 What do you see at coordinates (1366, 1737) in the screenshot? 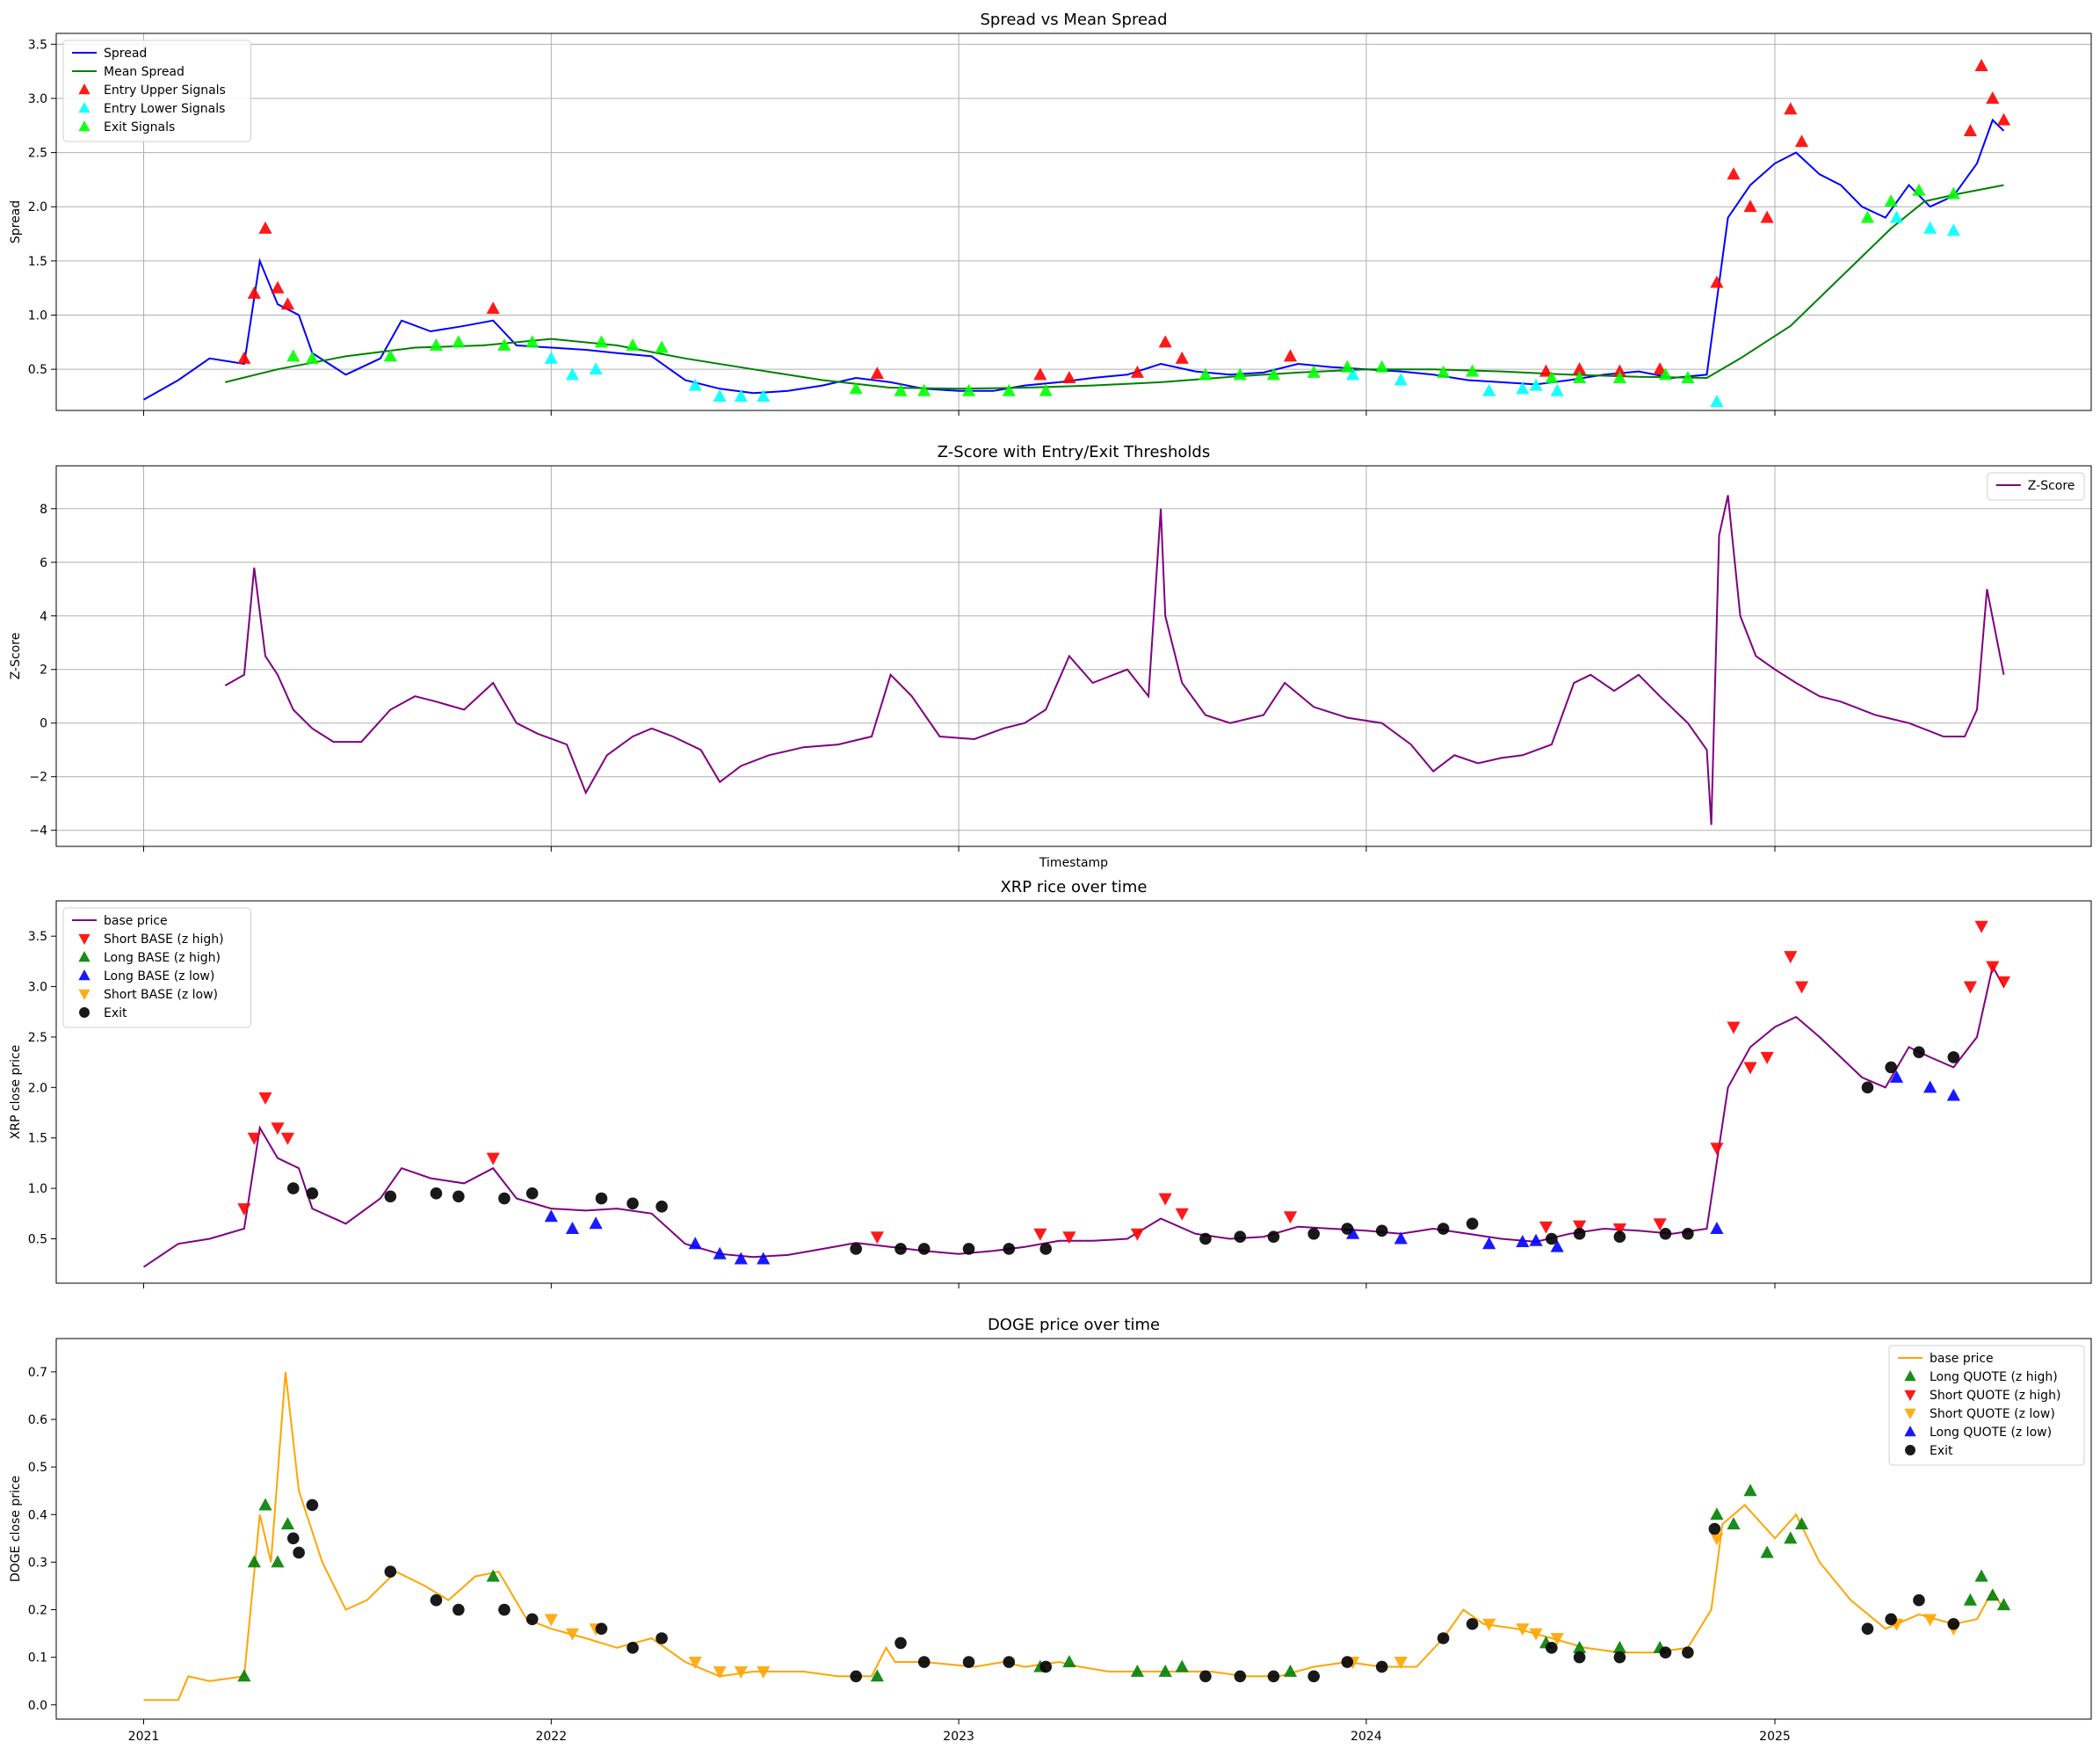
I see `x-tick-label: 2024` at bounding box center [1366, 1737].